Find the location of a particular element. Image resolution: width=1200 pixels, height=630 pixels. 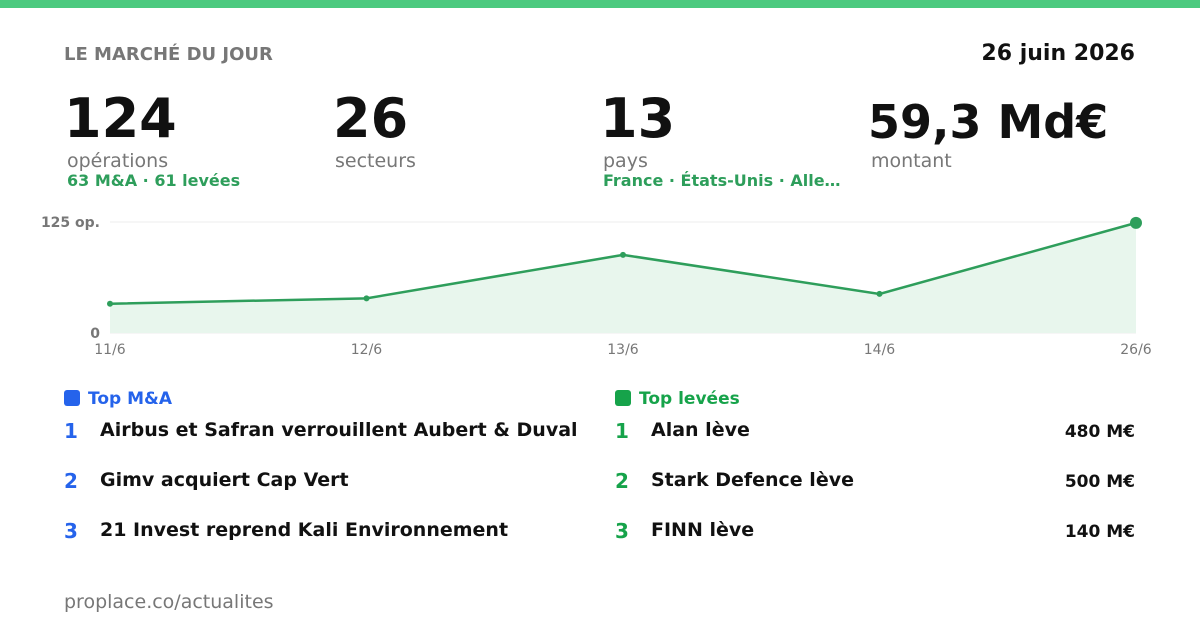

stat-label: opérations is located at coordinates (117, 161).